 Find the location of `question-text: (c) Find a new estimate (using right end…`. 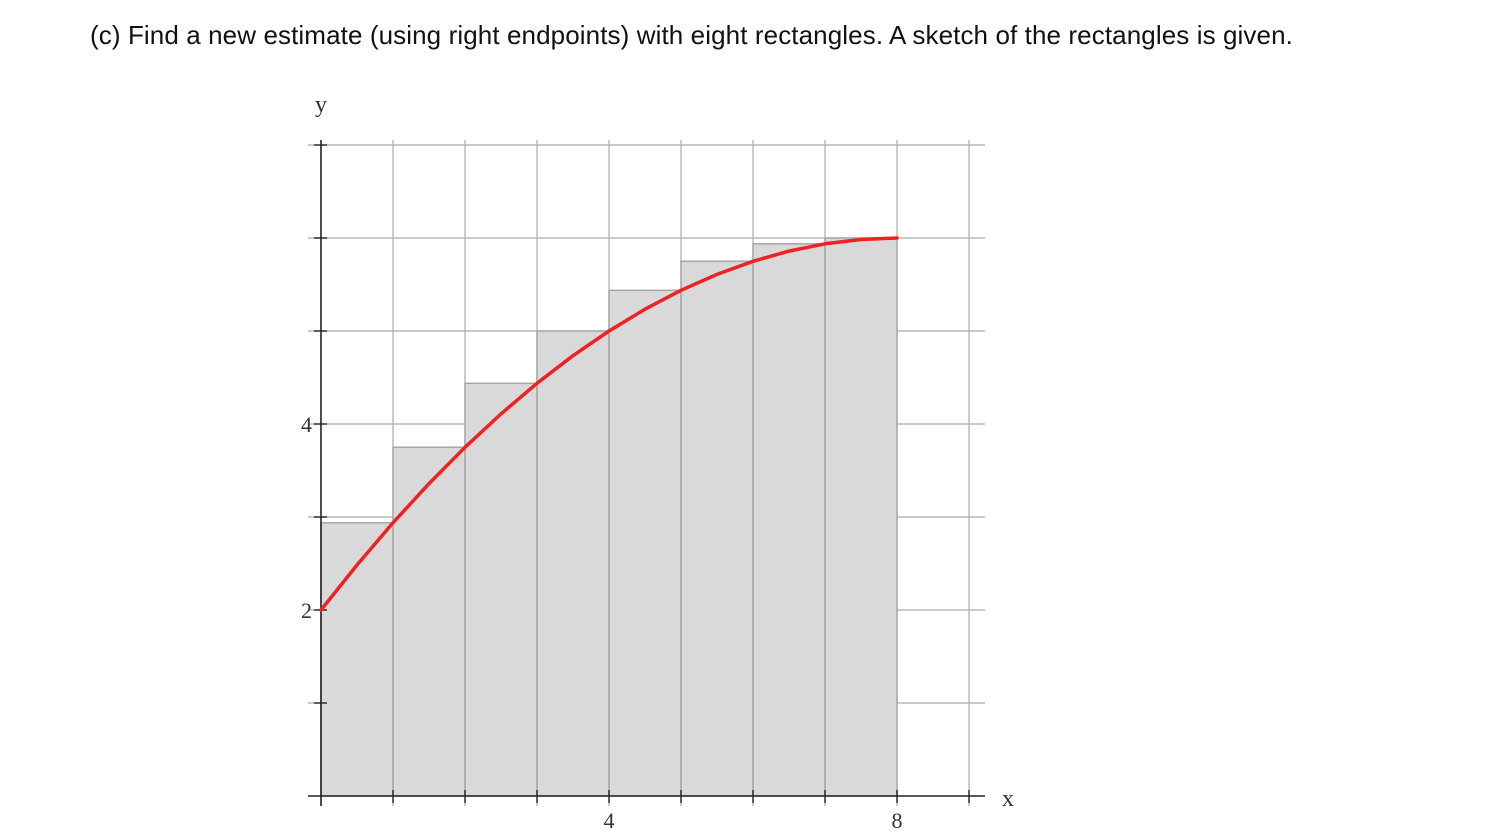

question-text: (c) Find a new estimate (using right end… is located at coordinates (691, 35).